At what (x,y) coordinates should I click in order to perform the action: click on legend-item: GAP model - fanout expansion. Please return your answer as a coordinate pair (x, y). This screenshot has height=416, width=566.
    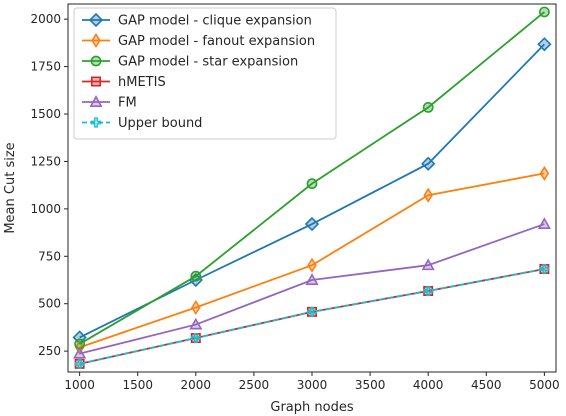
    Looking at the image, I should click on (198, 41).